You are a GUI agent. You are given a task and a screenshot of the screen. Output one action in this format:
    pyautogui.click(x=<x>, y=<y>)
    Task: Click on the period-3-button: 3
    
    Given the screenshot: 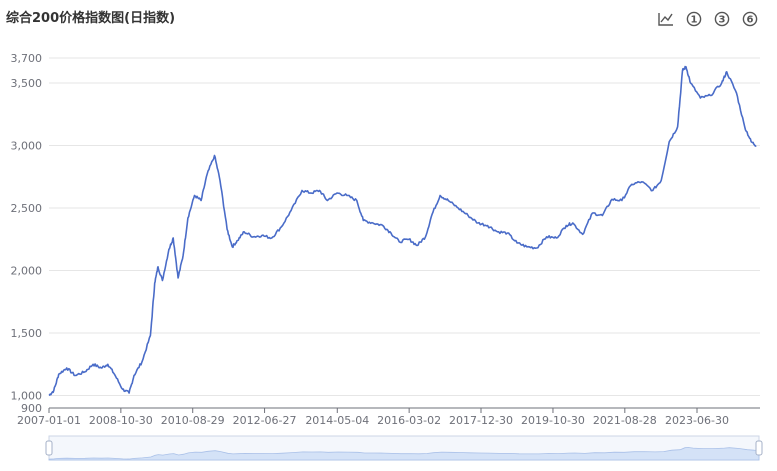 What is the action you would take?
    pyautogui.click(x=722, y=19)
    